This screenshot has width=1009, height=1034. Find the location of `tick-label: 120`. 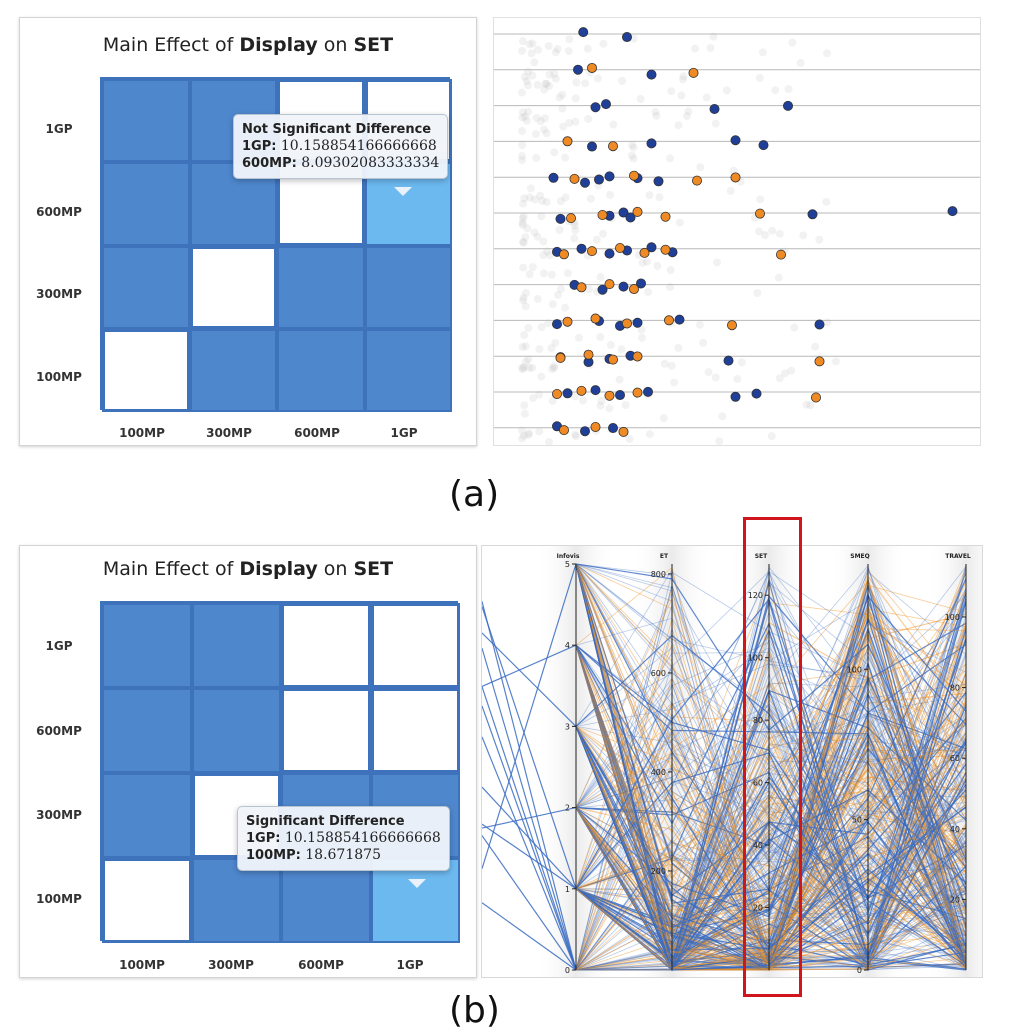

tick-label: 120 is located at coordinates (755, 595).